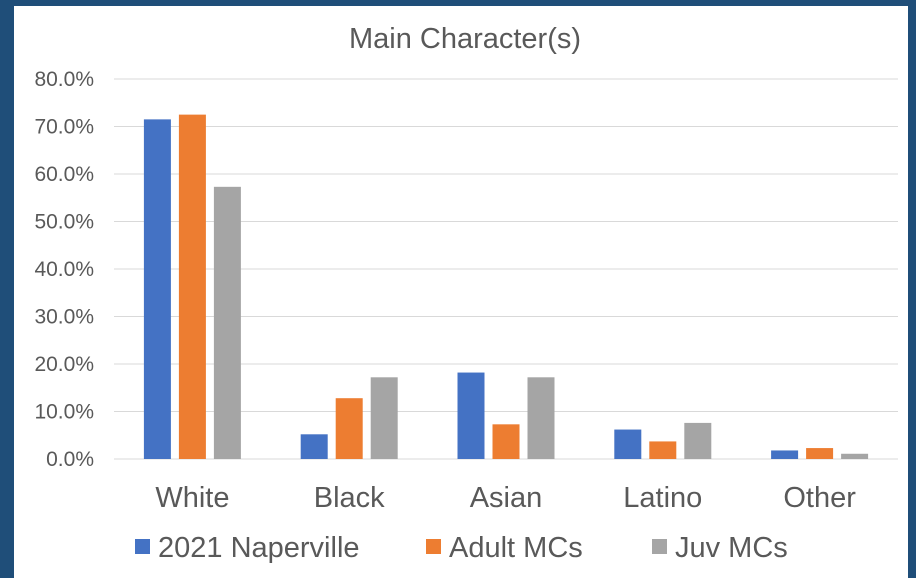 Image resolution: width=916 pixels, height=578 pixels. What do you see at coordinates (259, 548) in the screenshot?
I see `legend-label: 2021 Naperville` at bounding box center [259, 548].